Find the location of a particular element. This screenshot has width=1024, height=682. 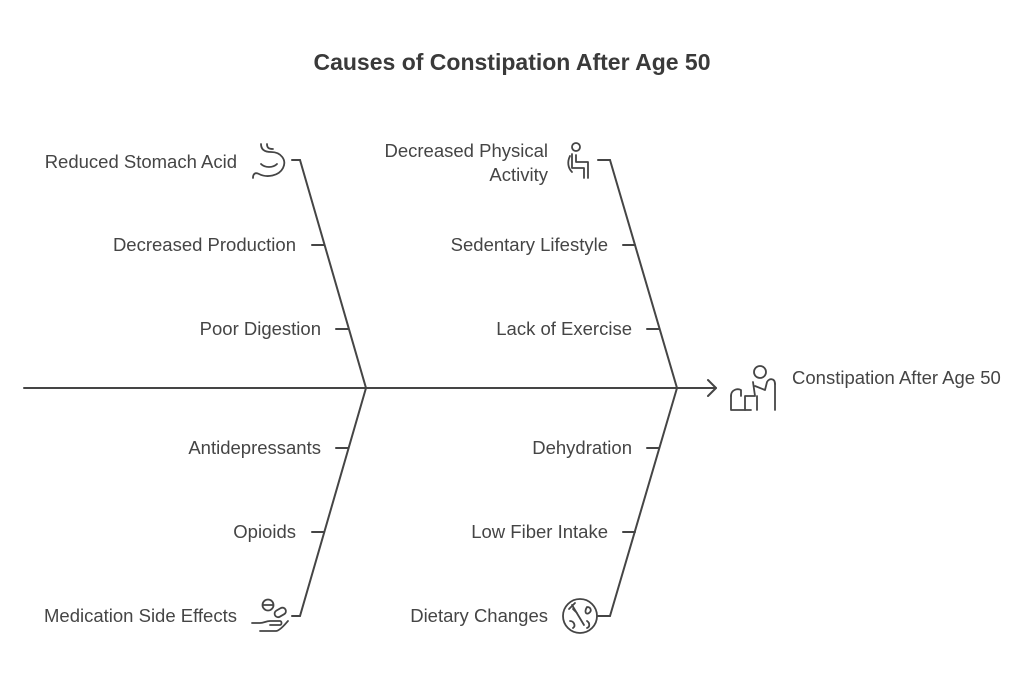

sitting-person-icon is located at coordinates (578, 160).